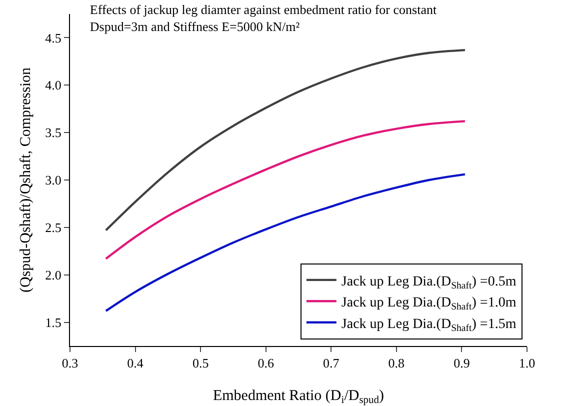 This screenshot has width=562, height=406. I want to click on y-tick-label: 2.0, so click(53, 274).